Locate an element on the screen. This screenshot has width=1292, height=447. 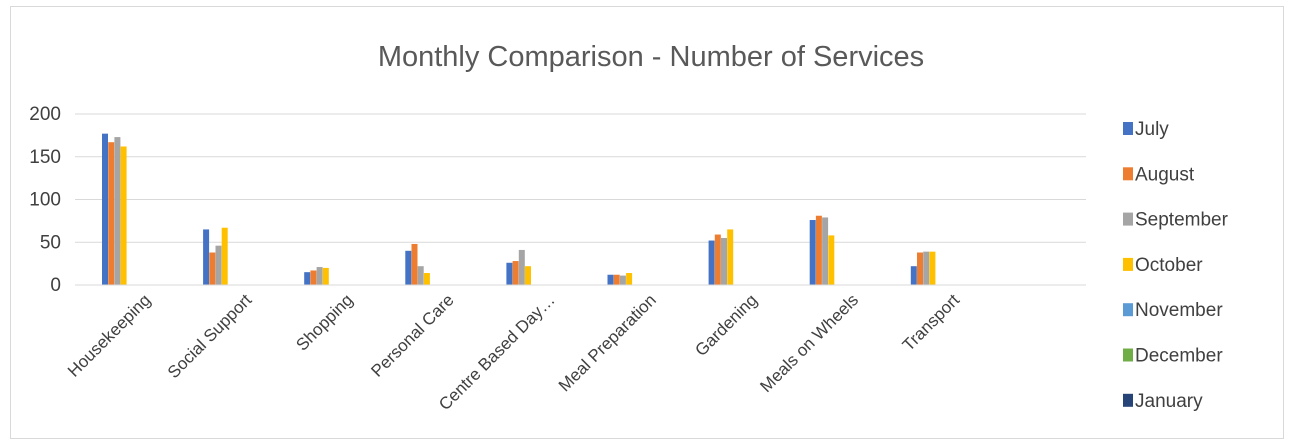
x-tick-label: Social Support is located at coordinates (210, 336).